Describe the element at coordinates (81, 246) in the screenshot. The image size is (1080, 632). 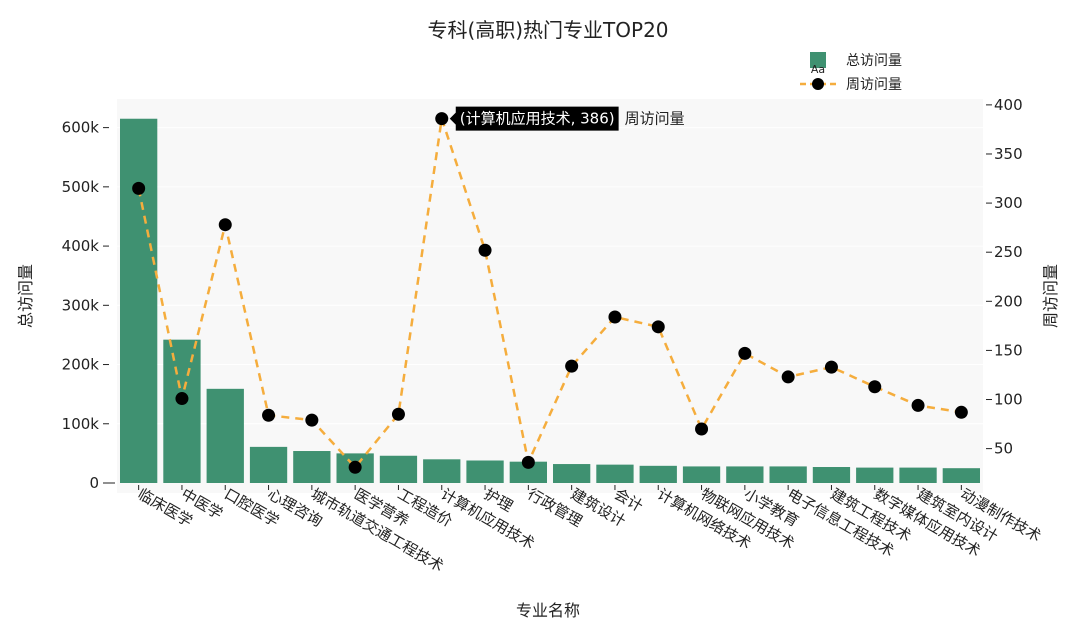
I see `y-tick-label: 400k` at that location.